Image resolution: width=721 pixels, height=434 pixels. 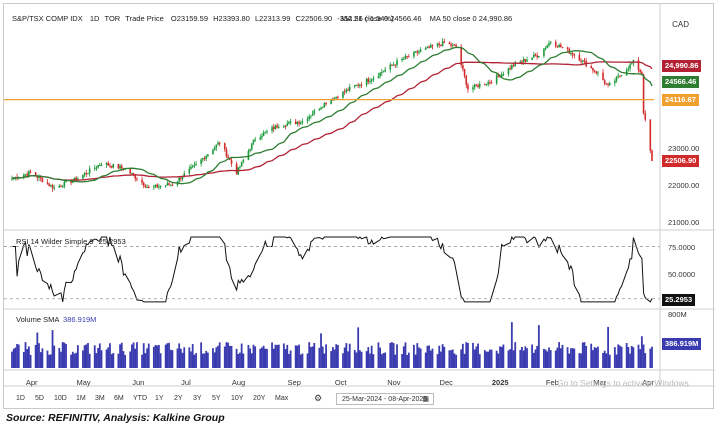 I want to click on date-range-field: 25-Mar-2024 - 08-Apr-2025 ▦, so click(x=385, y=399).